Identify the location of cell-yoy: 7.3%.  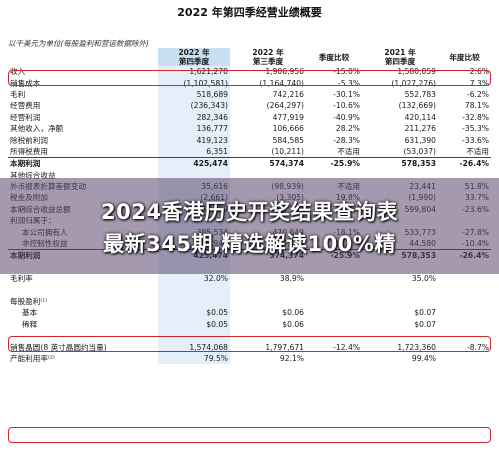
(479, 83).